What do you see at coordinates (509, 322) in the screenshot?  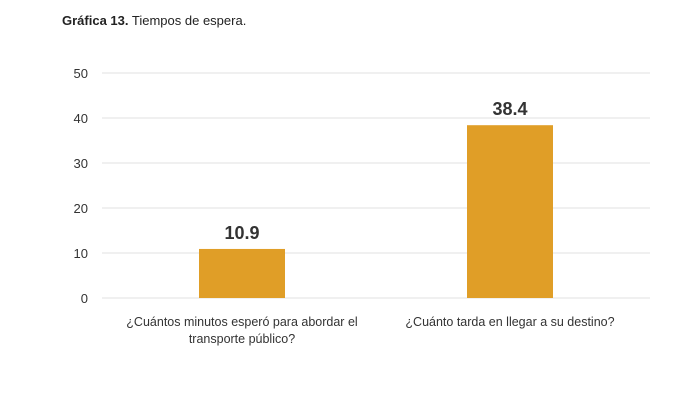 I see `category-label: ¿Cuánto tarda en llegar a su destino?` at bounding box center [509, 322].